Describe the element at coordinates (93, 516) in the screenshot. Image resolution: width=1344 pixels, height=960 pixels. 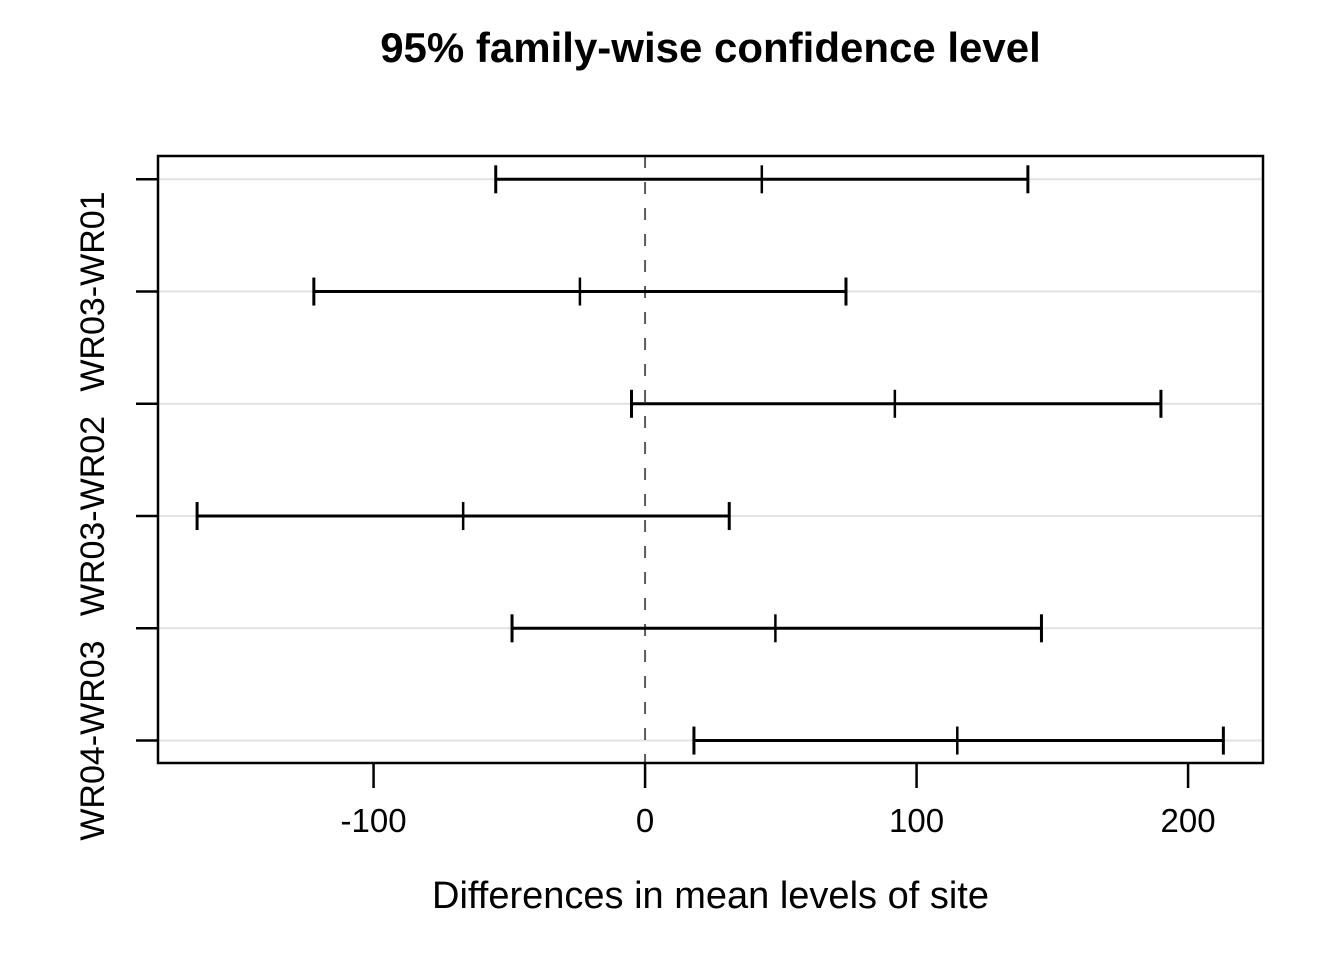
I see `y-axis-label: WR03-WR02` at that location.